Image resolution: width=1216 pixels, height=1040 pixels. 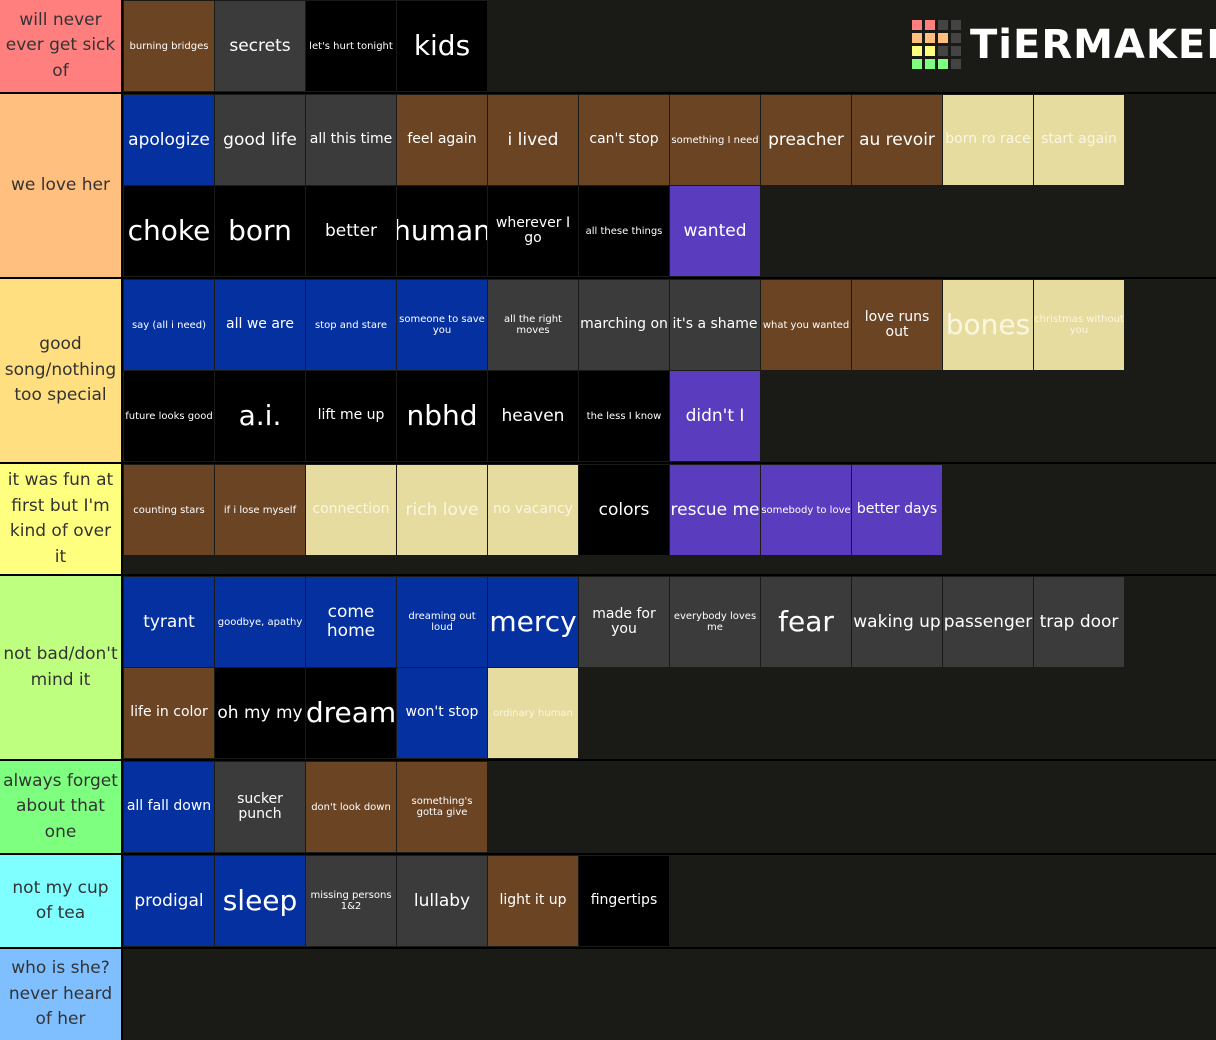 What do you see at coordinates (1079, 622) in the screenshot?
I see `tier-item: trap door` at bounding box center [1079, 622].